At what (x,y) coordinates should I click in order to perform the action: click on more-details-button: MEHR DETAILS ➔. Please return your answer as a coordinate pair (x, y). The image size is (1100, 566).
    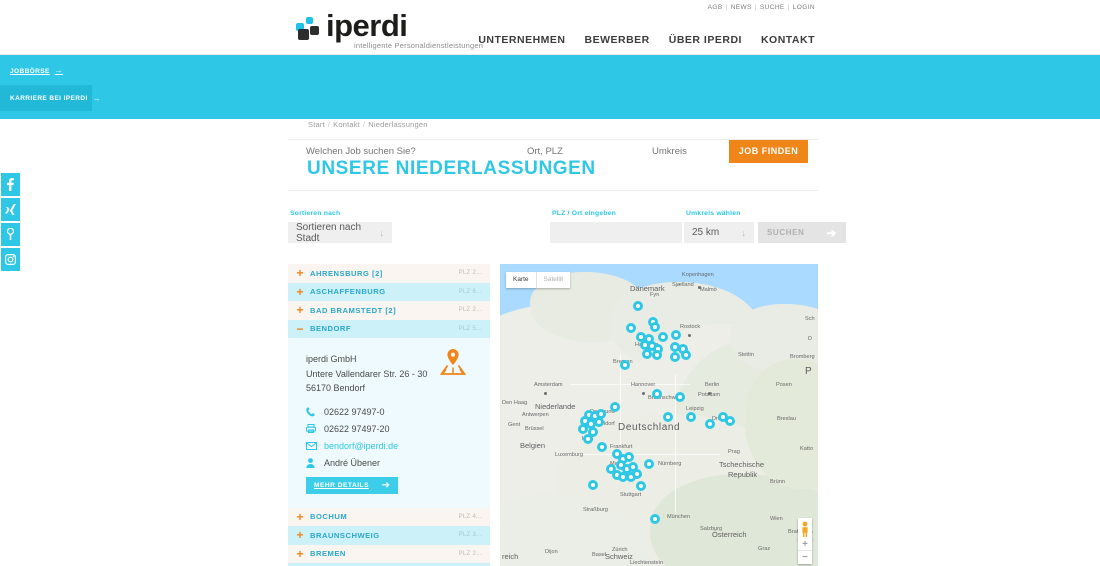
    Looking at the image, I should click on (352, 485).